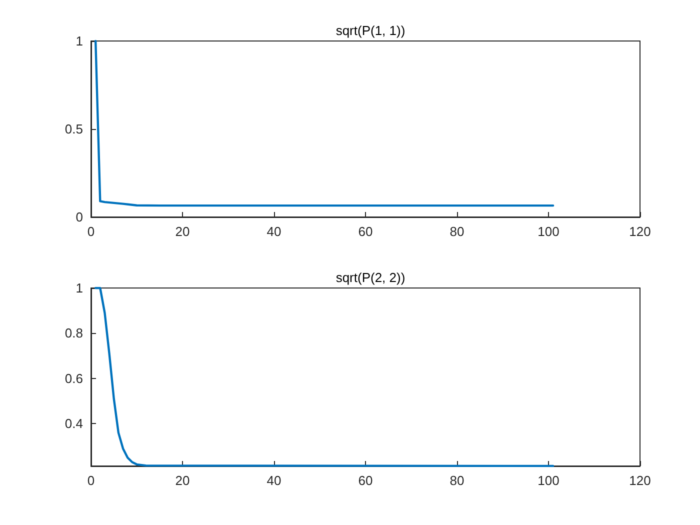 The width and height of the screenshot is (700, 525). Describe the element at coordinates (73, 424) in the screenshot. I see `y-tick-label: 0.4` at that location.